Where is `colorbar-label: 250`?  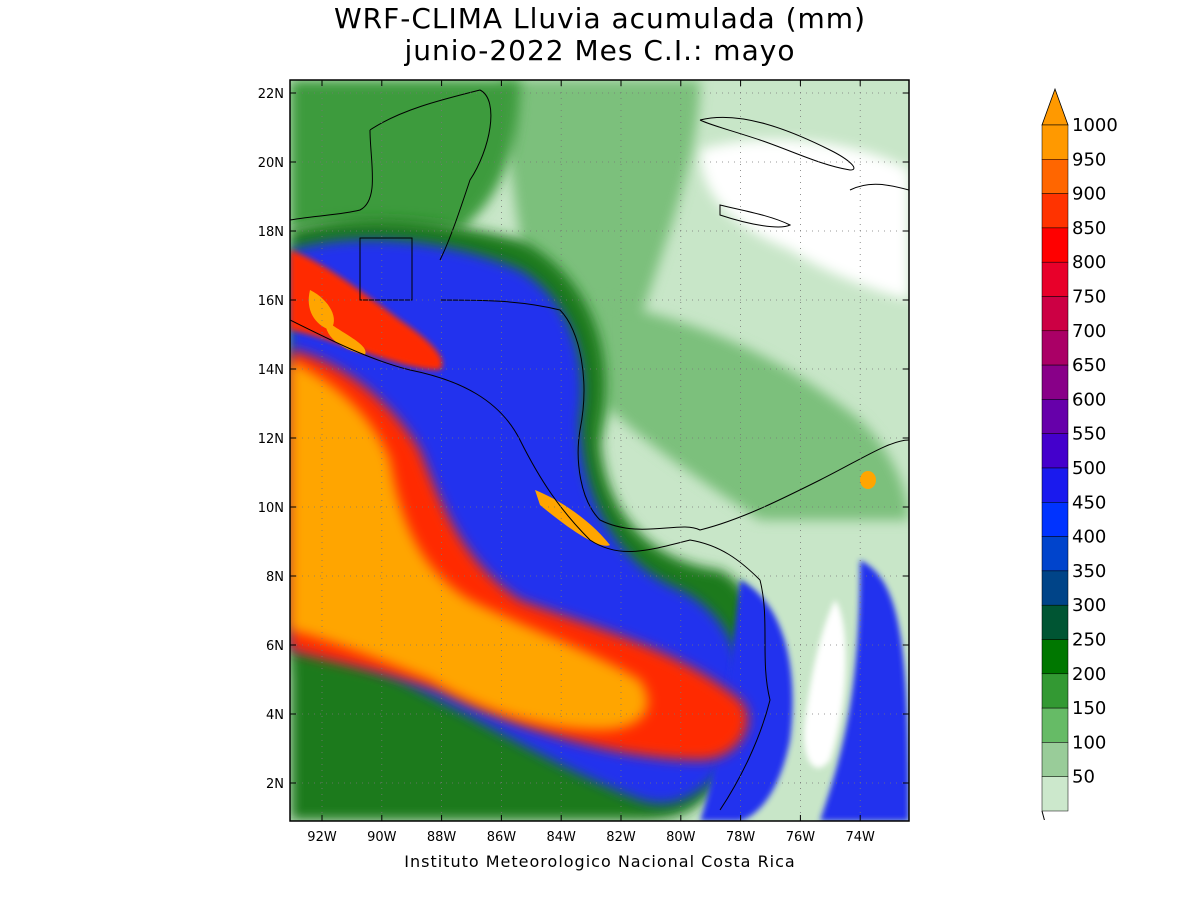 colorbar-label: 250 is located at coordinates (1089, 640).